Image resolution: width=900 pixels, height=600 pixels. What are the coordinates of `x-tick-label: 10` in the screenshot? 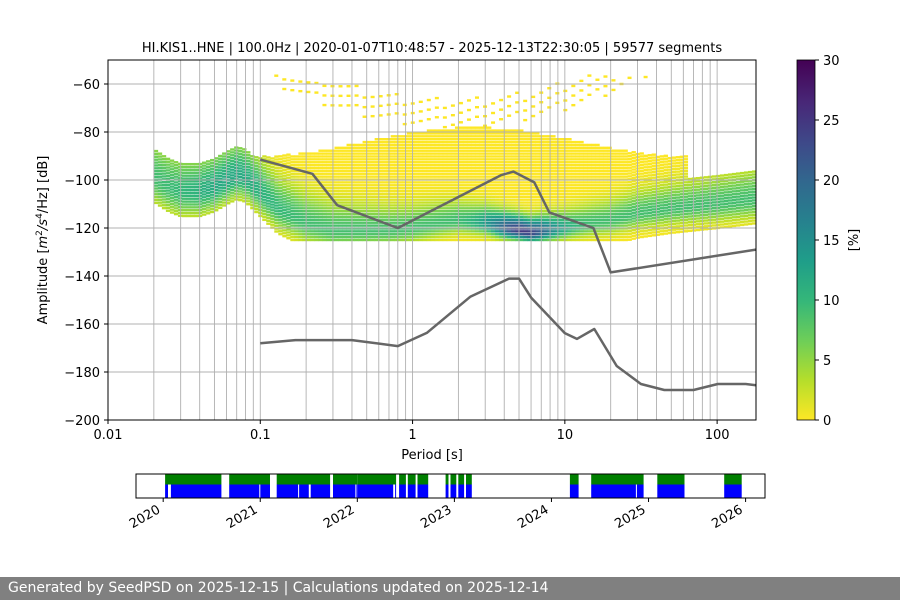 It's located at (565, 435).